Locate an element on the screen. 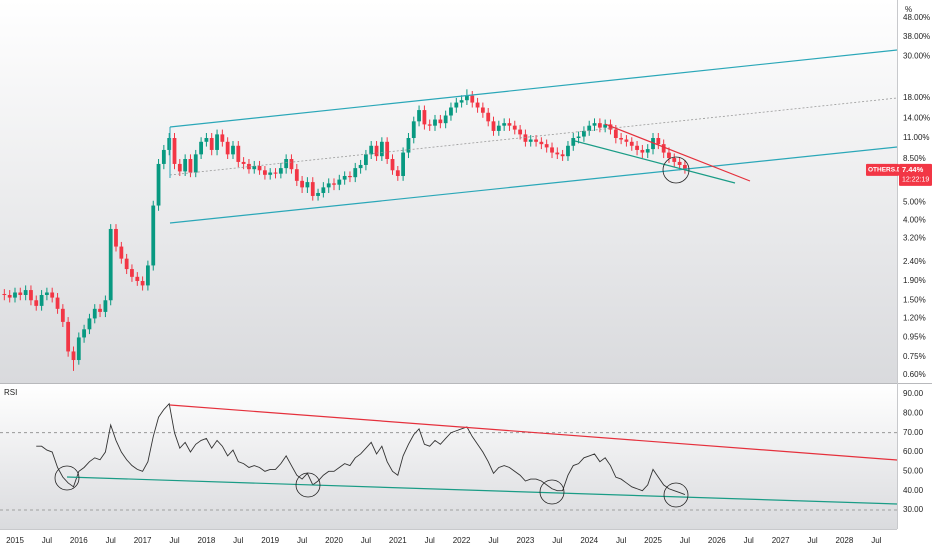 Image resolution: width=932 pixels, height=550 pixels. y-tick-label: 5.00% is located at coordinates (914, 201).